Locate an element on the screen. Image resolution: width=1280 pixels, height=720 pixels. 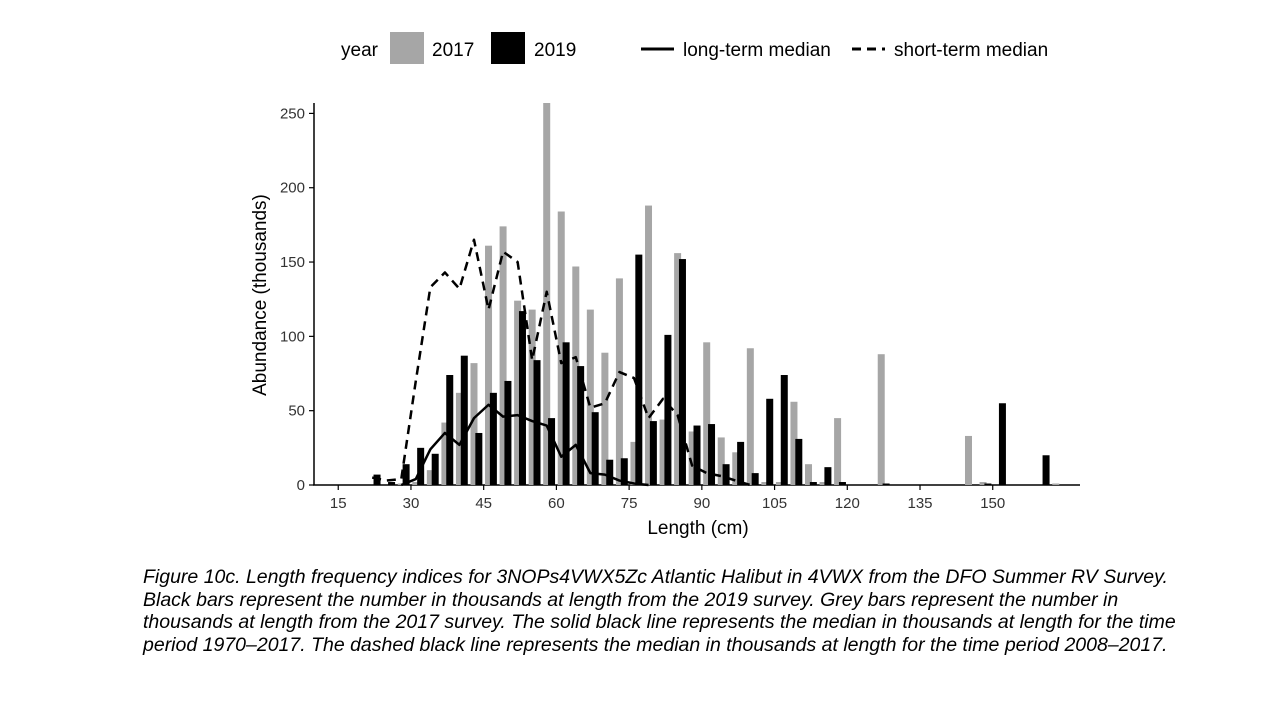
series-line-short-term-median is located at coordinates (561, 362).